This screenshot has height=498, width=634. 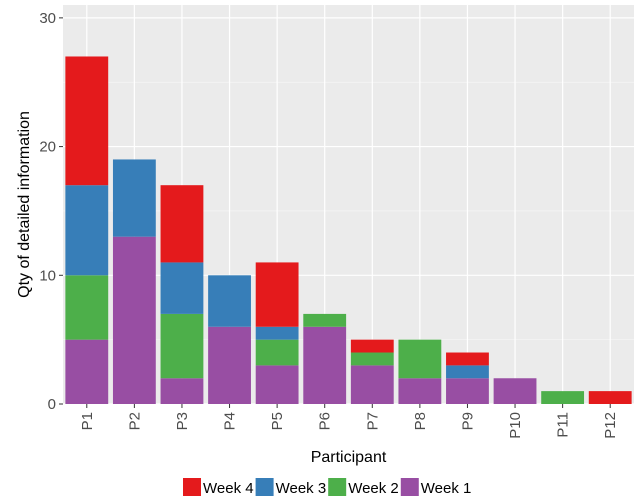 What do you see at coordinates (230, 421) in the screenshot?
I see `x-tick-label: P4` at bounding box center [230, 421].